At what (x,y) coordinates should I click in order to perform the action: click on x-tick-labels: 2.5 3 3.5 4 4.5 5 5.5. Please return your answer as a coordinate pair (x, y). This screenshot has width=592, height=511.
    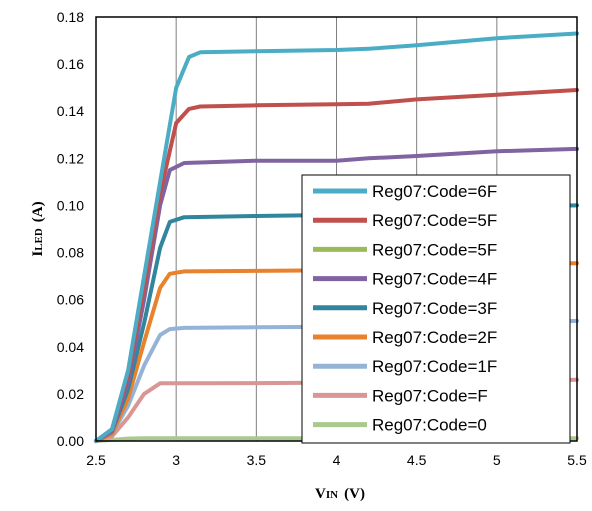
    Looking at the image, I should click on (336, 460).